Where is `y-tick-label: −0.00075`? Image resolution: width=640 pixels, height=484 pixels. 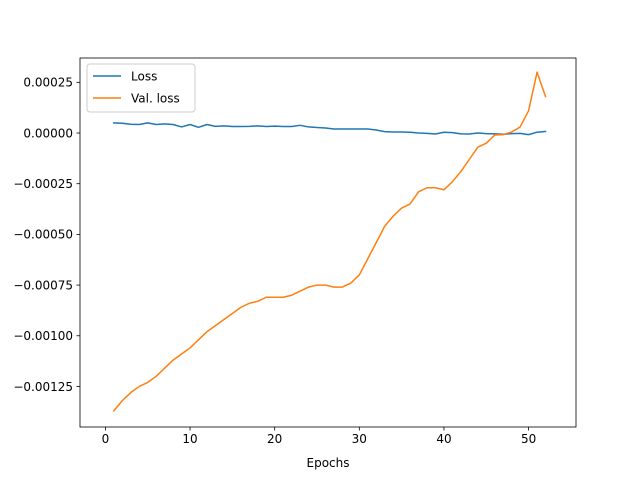 y-tick-label: −0.00075 is located at coordinates (43, 285).